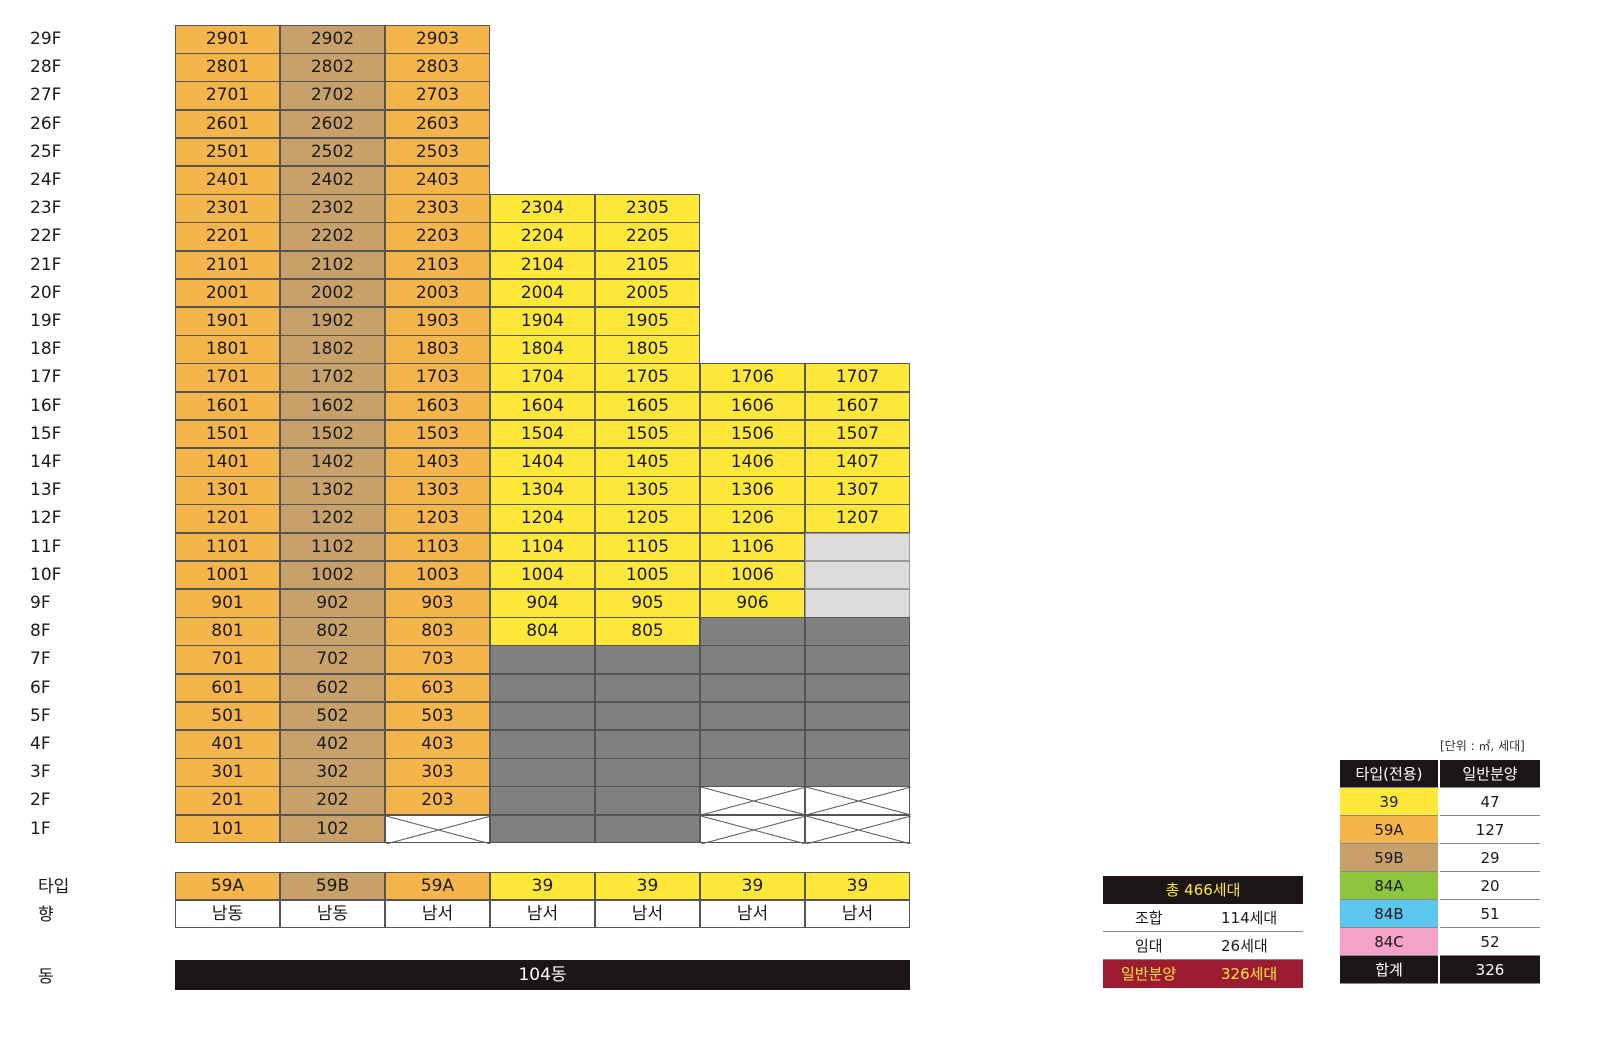 The image size is (1599, 1044). Describe the element at coordinates (1389, 774) in the screenshot. I see `legend-header-type: 타입(전용)` at that location.